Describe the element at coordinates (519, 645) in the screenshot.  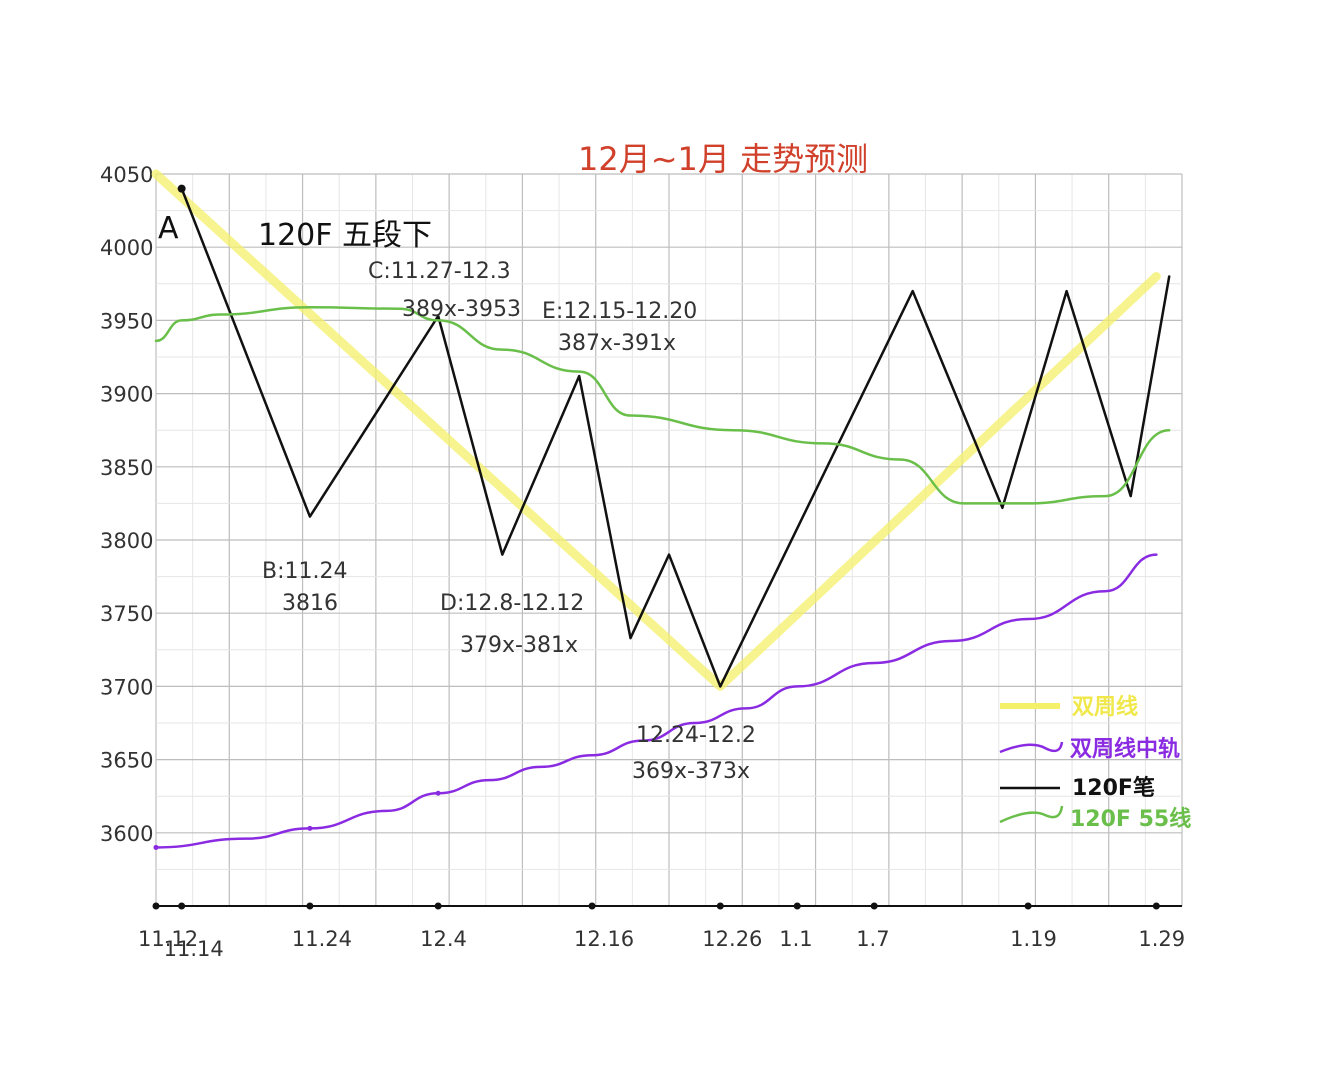
I see `annotation-d-range: 379x-381x` at that location.